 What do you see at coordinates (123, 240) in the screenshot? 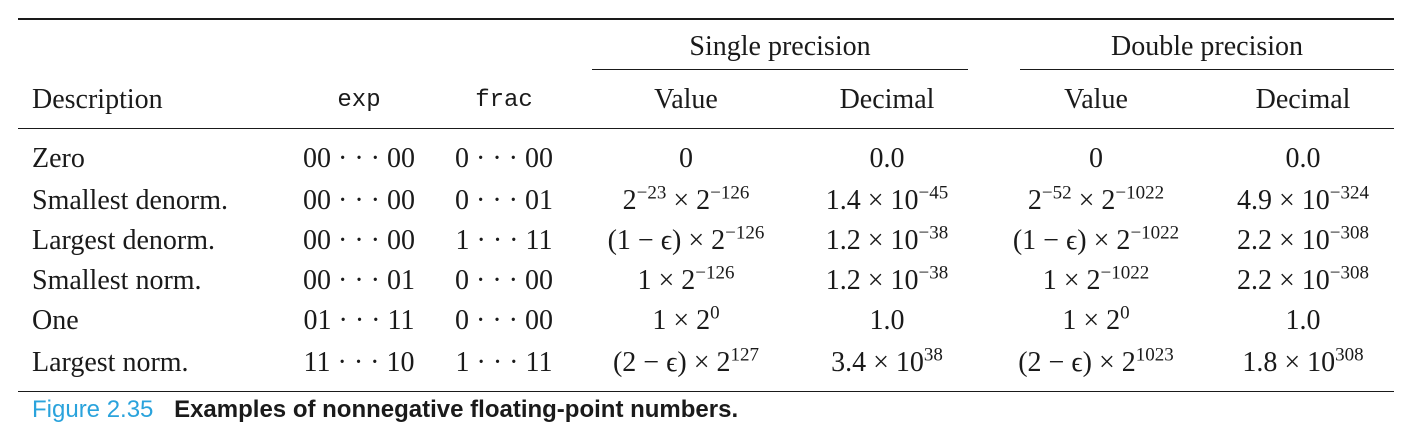
I see `row-description: Largest denorm.` at bounding box center [123, 240].